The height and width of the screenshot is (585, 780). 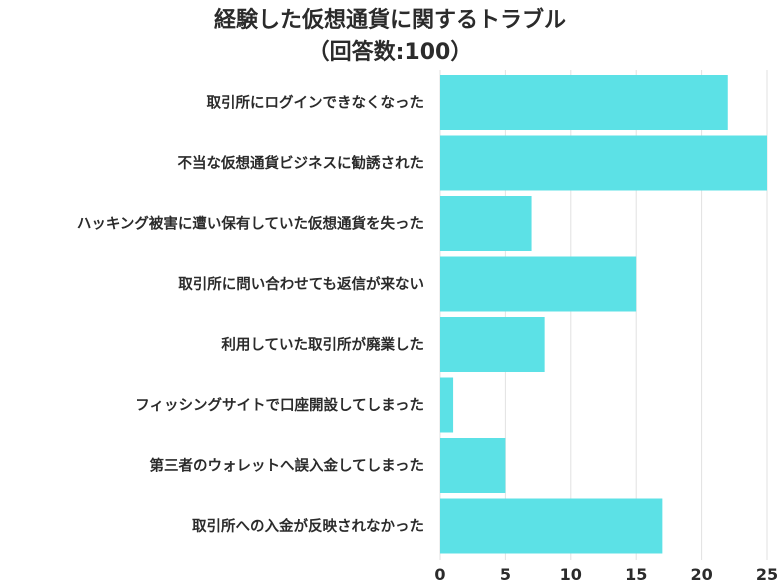 What do you see at coordinates (287, 466) in the screenshot?
I see `category-label: 第三者のウォレットへ誤入金してしまった` at bounding box center [287, 466].